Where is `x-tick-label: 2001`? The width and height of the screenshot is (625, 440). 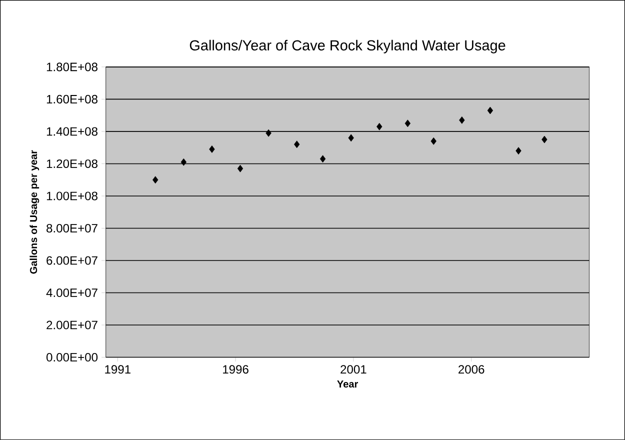
x-tick-label: 2001 is located at coordinates (353, 369).